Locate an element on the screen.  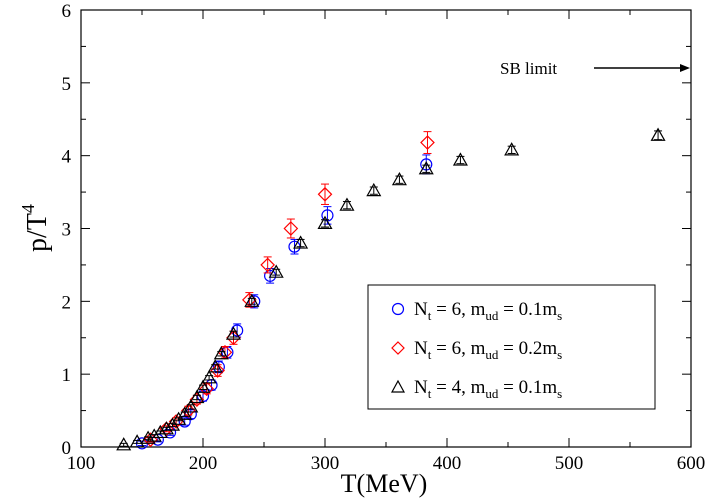
legend-3-sub3: s is located at coordinates (559, 393).